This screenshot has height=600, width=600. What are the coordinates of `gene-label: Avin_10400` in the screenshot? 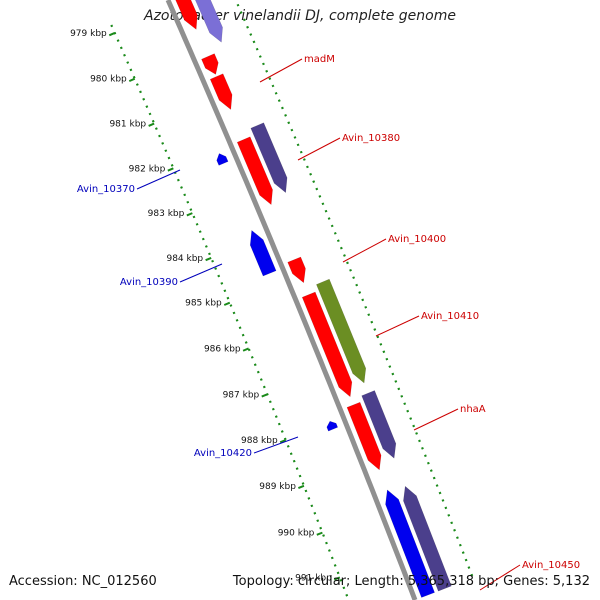 It's located at (417, 239).